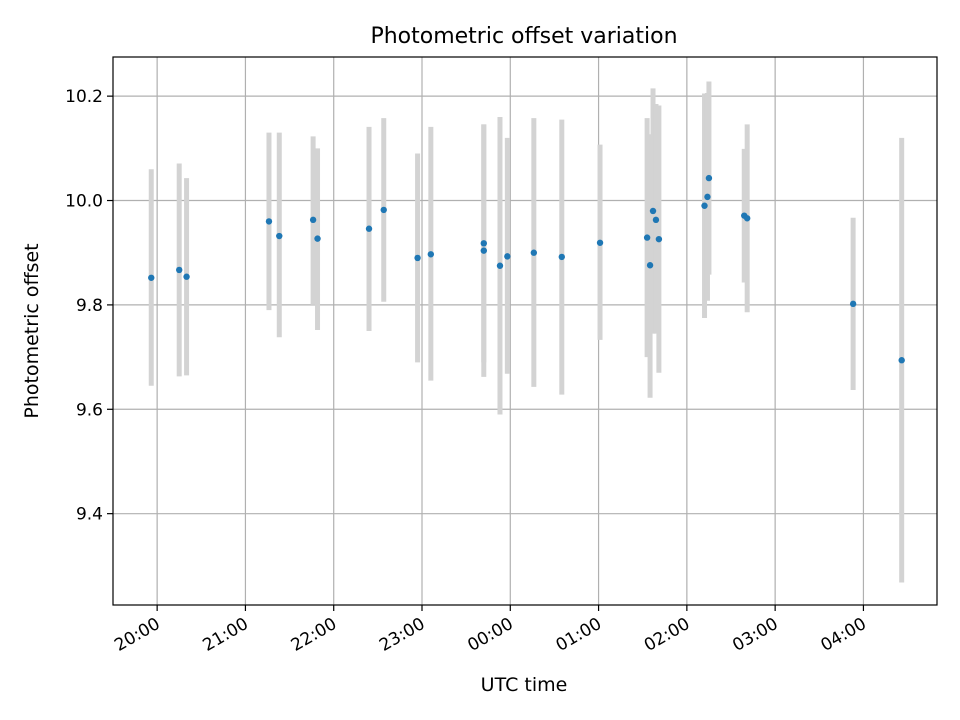  What do you see at coordinates (89, 410) in the screenshot?
I see `y-tick-label: 9.6` at bounding box center [89, 410].